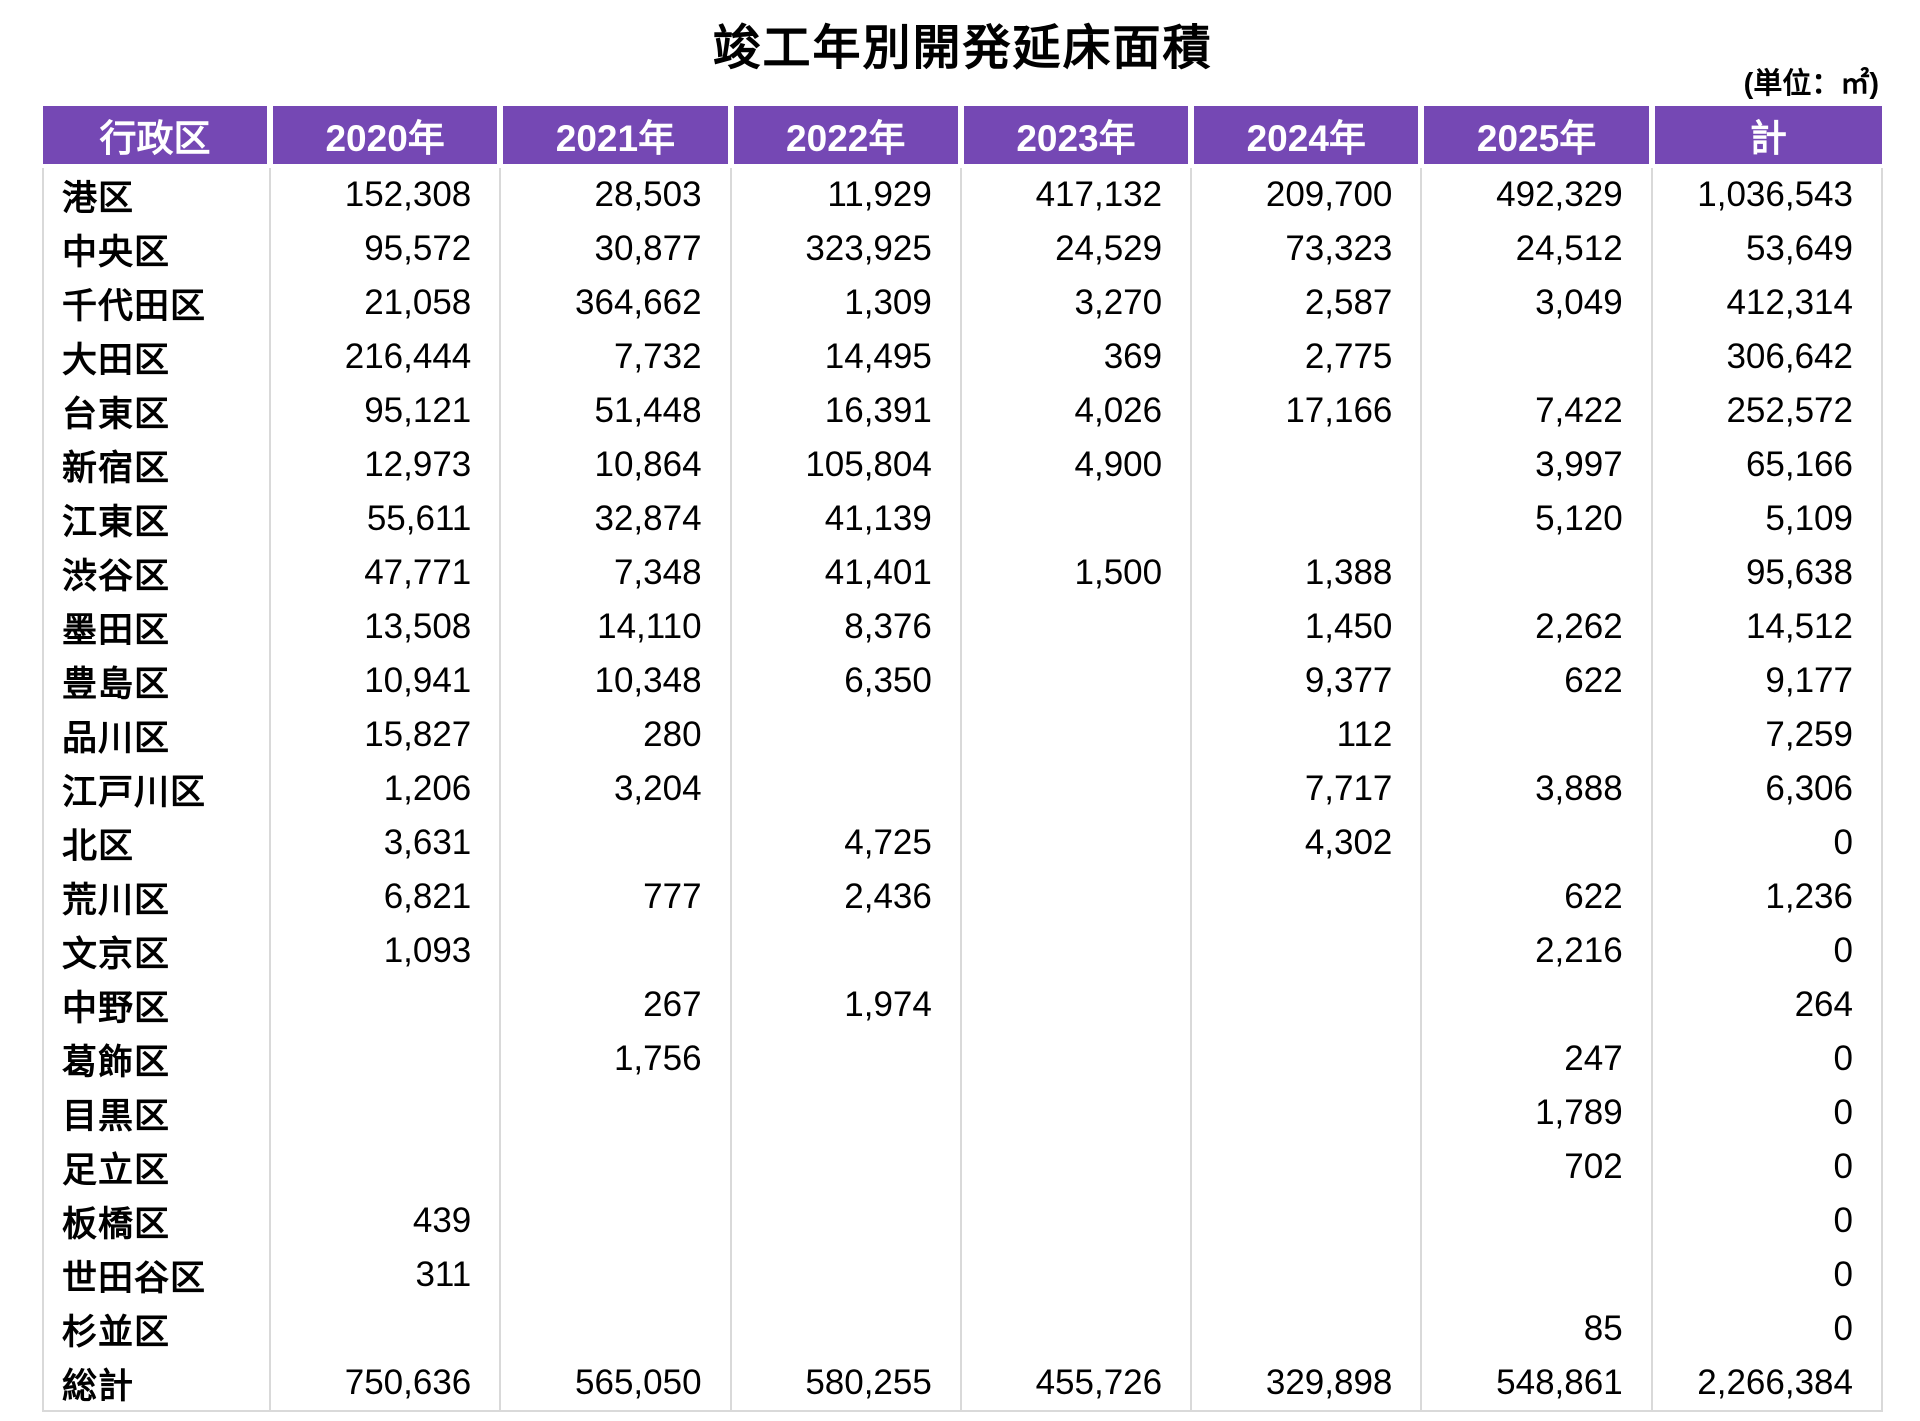 Image resolution: width=1920 pixels, height=1421 pixels. I want to click on cell-2025: 24,512, so click(1536, 249).